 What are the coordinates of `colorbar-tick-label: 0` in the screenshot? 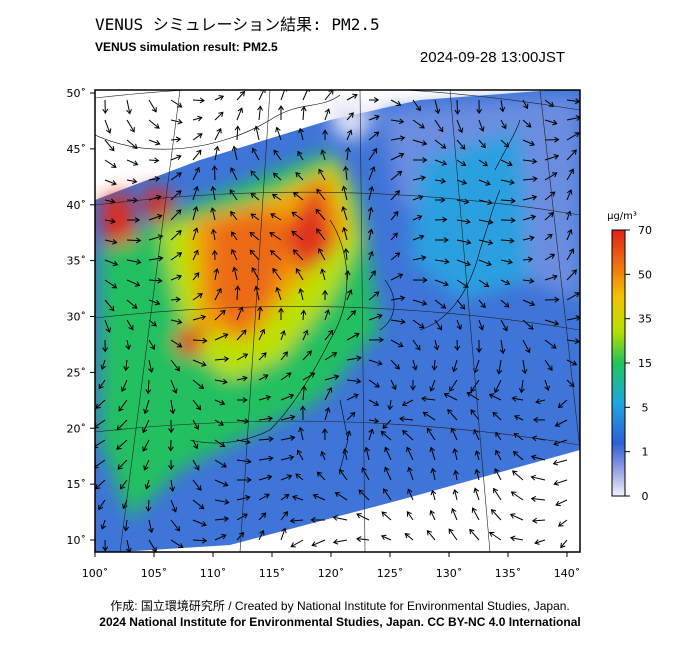 It's located at (645, 496).